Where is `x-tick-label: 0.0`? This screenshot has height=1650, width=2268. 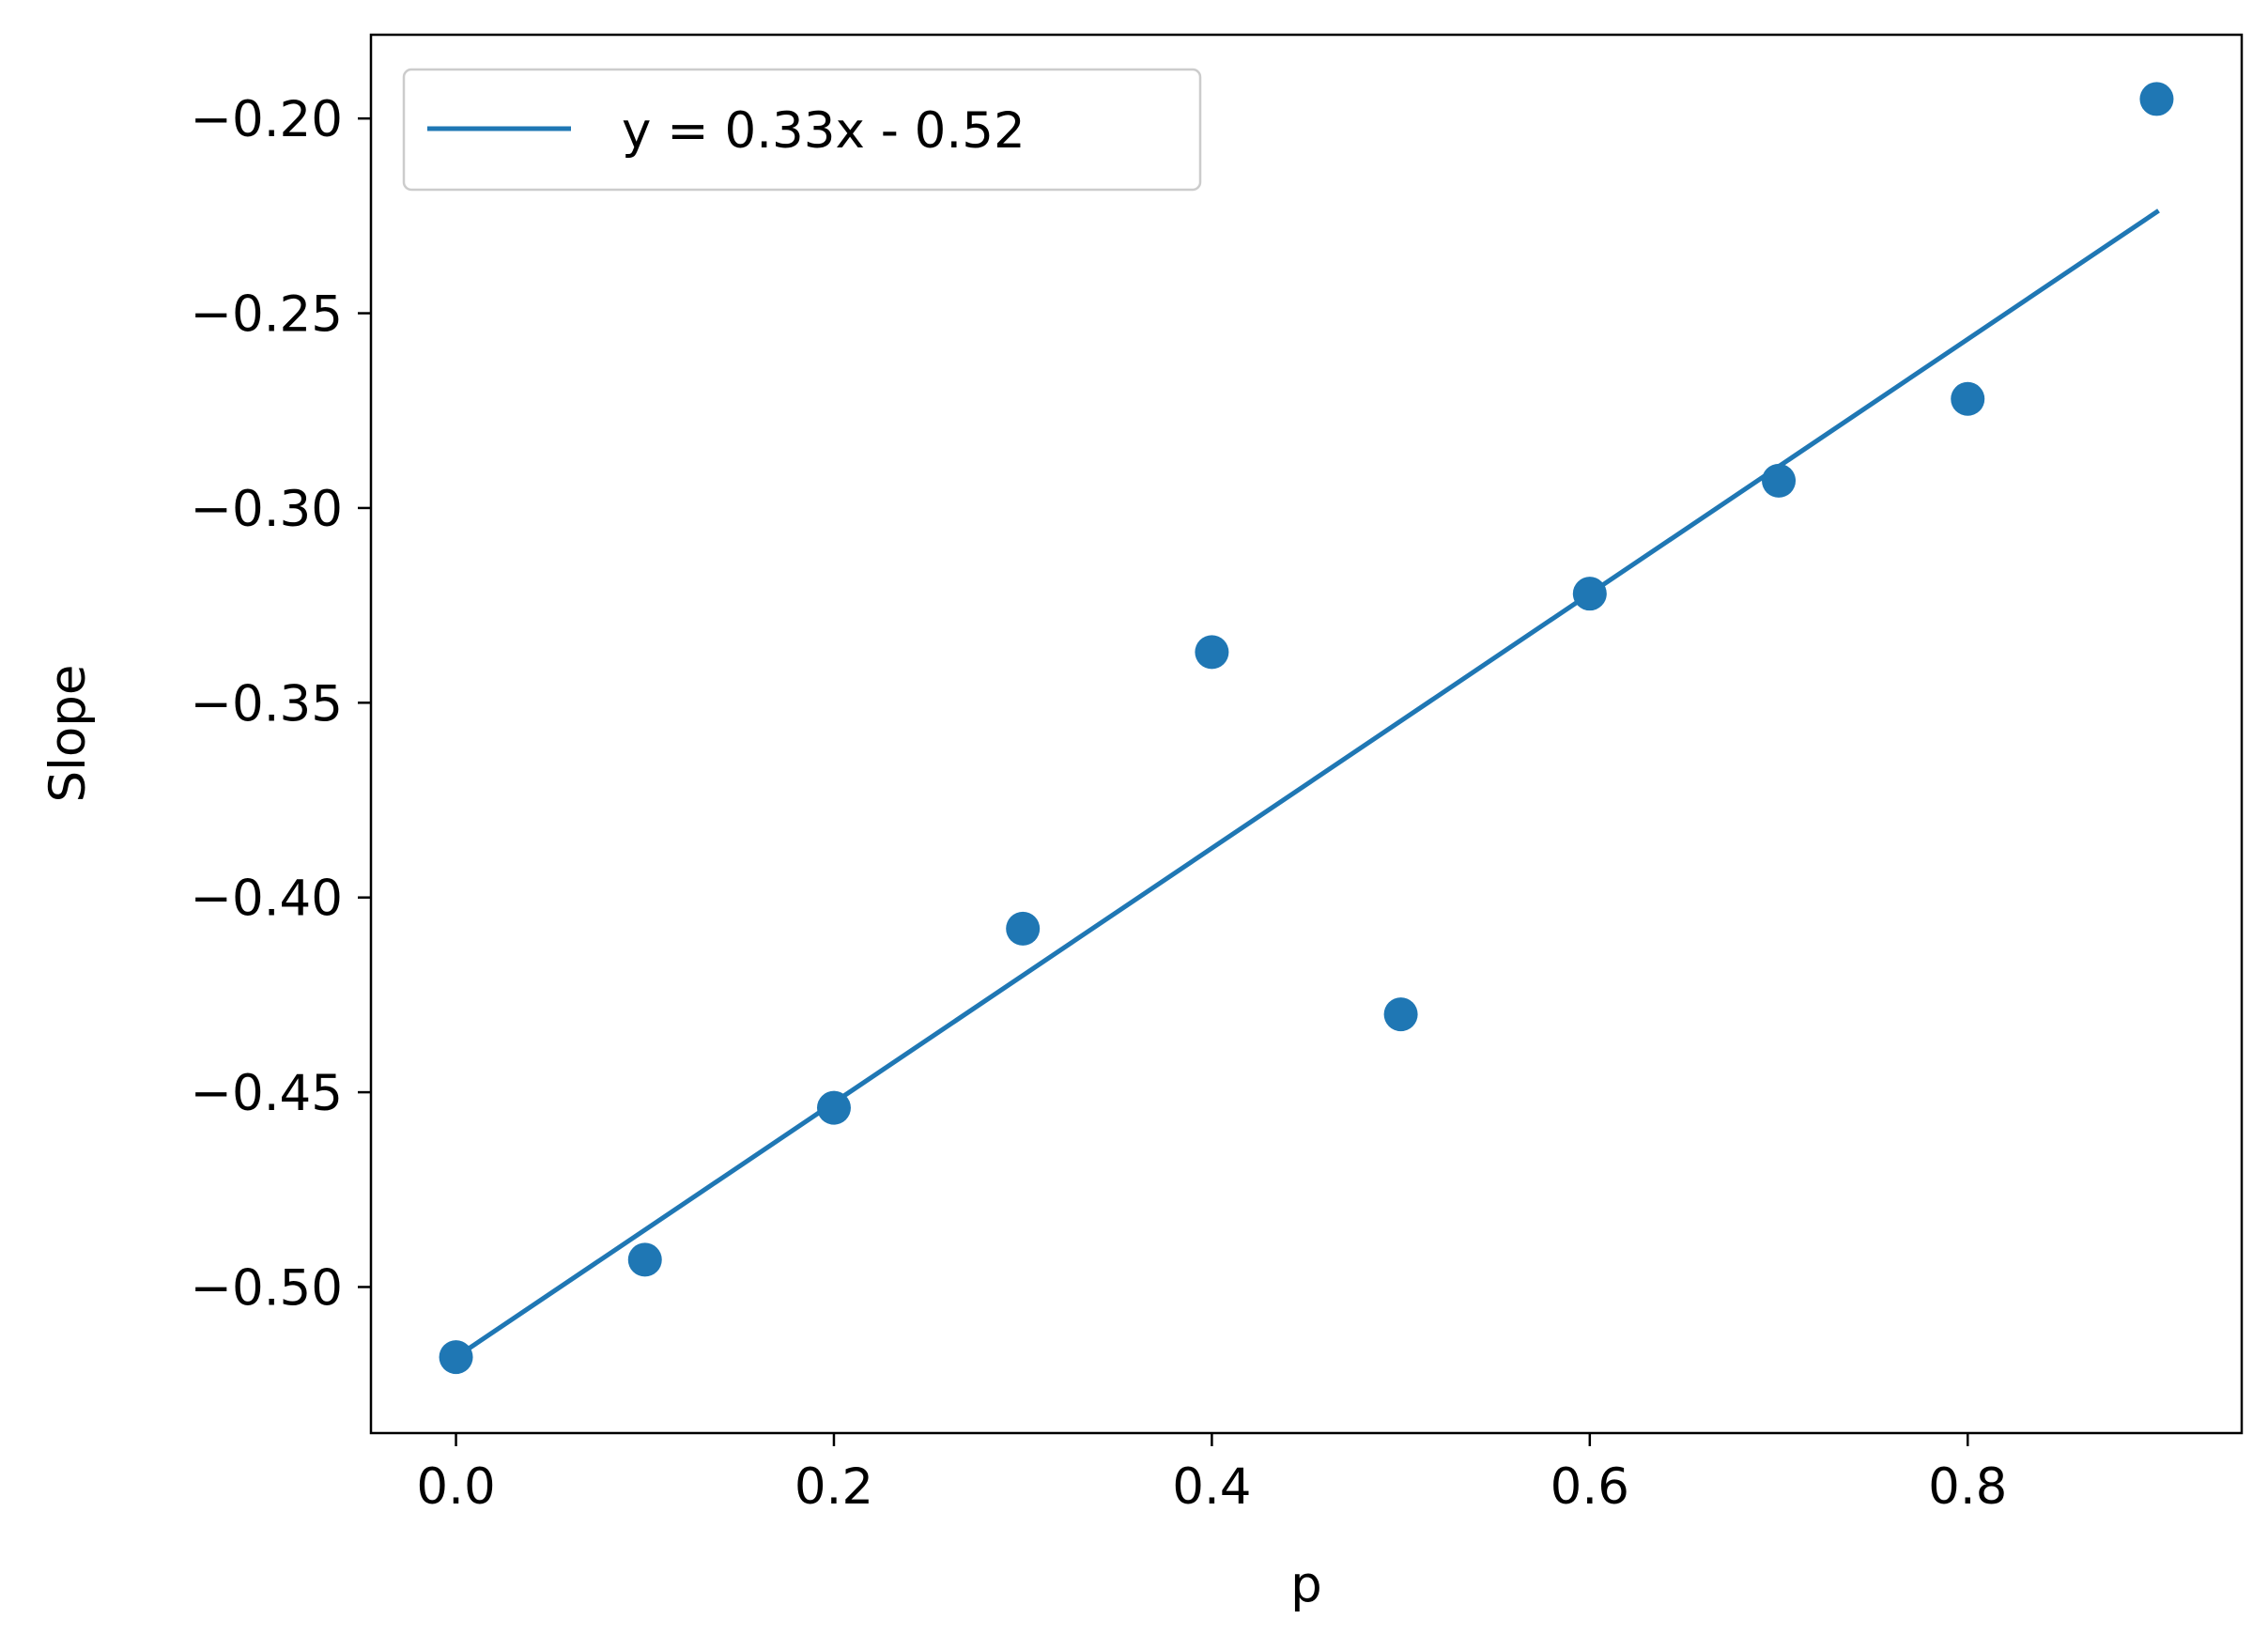
x-tick-label: 0.0 is located at coordinates (455, 1487).